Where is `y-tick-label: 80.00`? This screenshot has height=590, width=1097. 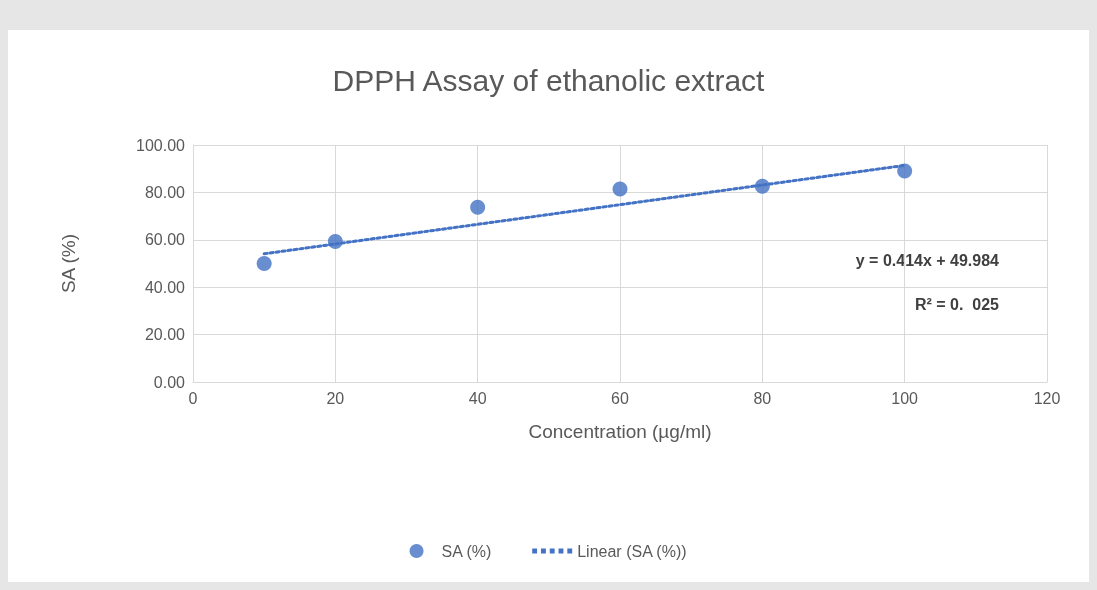 y-tick-label: 80.00 is located at coordinates (165, 192).